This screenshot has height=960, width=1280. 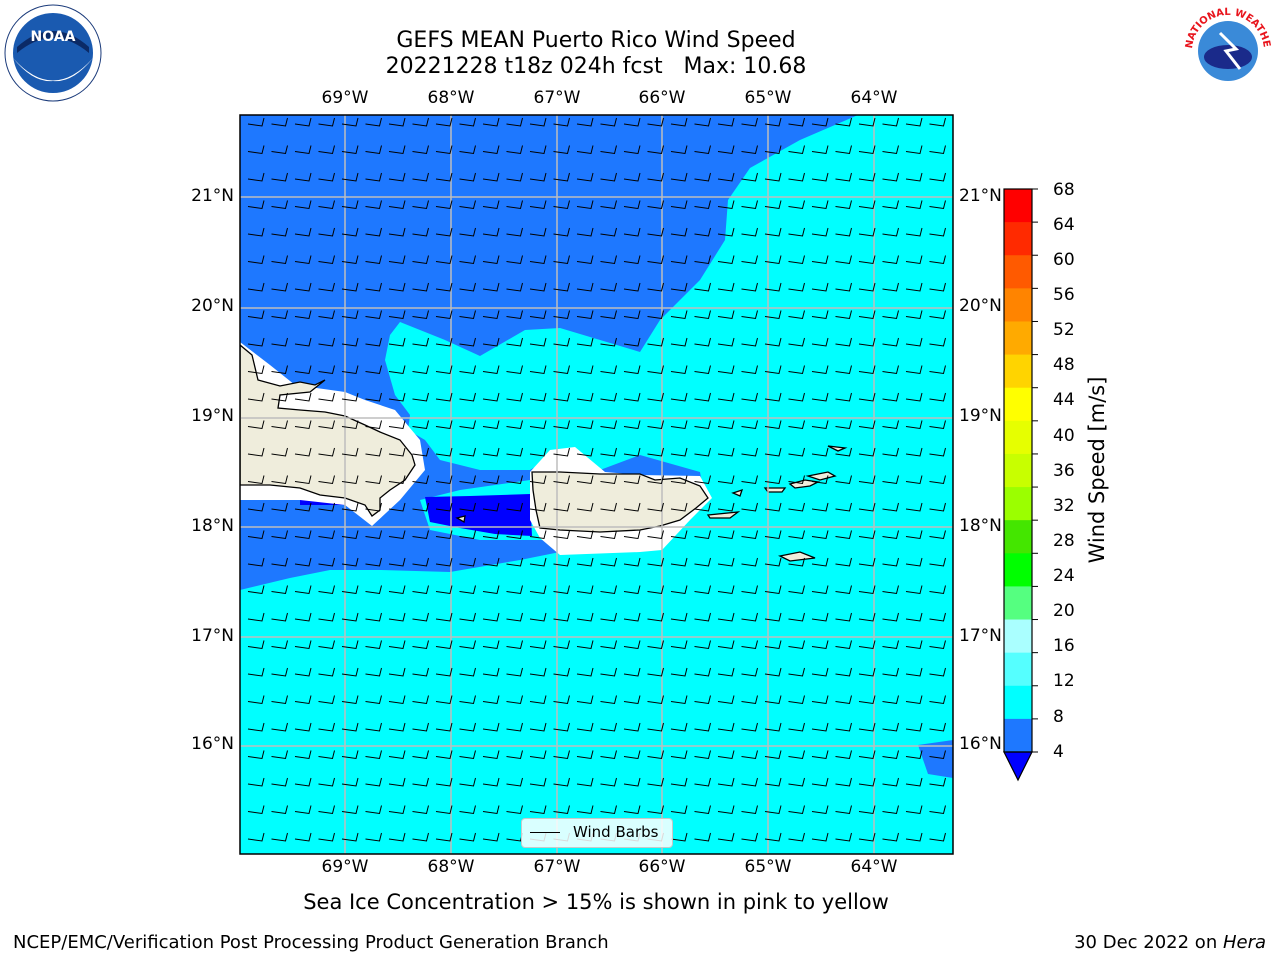 What do you see at coordinates (460, 519) in the screenshot?
I see `land-mona` at bounding box center [460, 519].